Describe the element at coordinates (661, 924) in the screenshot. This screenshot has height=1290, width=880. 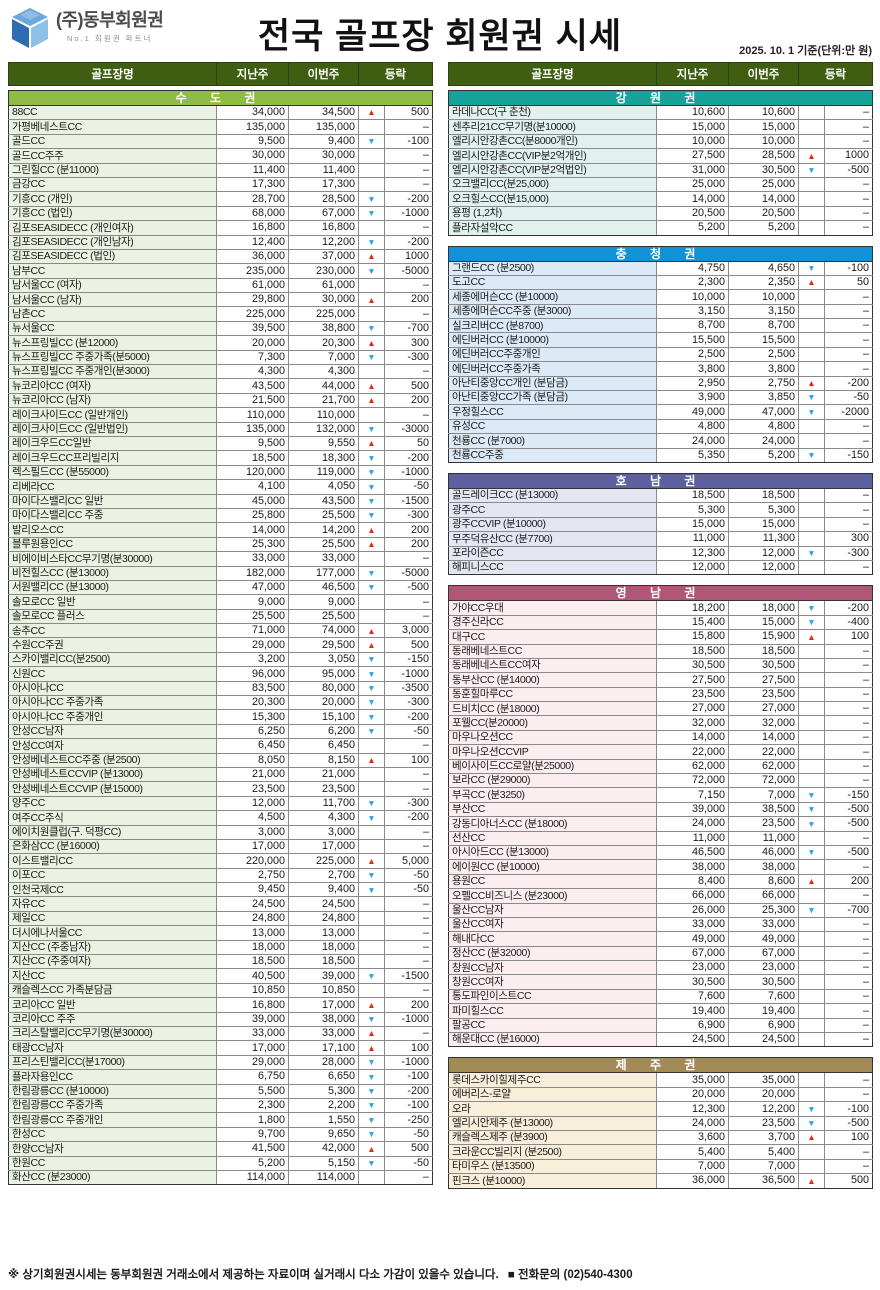
I see `table-row: 울산CC여자 33,000 33,000–` at that location.